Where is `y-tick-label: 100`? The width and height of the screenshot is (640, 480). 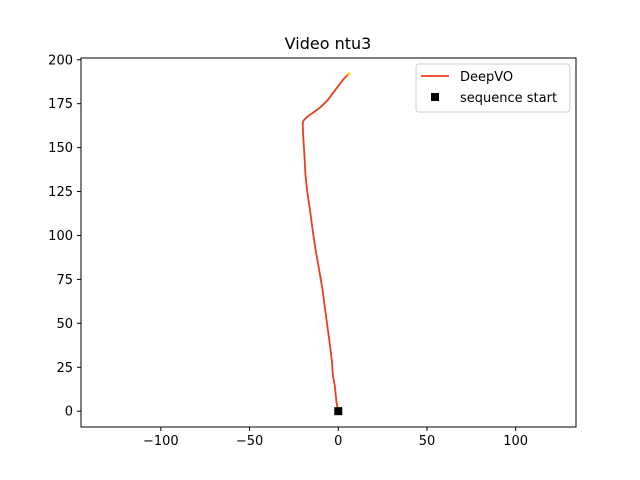
y-tick-label: 100 is located at coordinates (60, 236).